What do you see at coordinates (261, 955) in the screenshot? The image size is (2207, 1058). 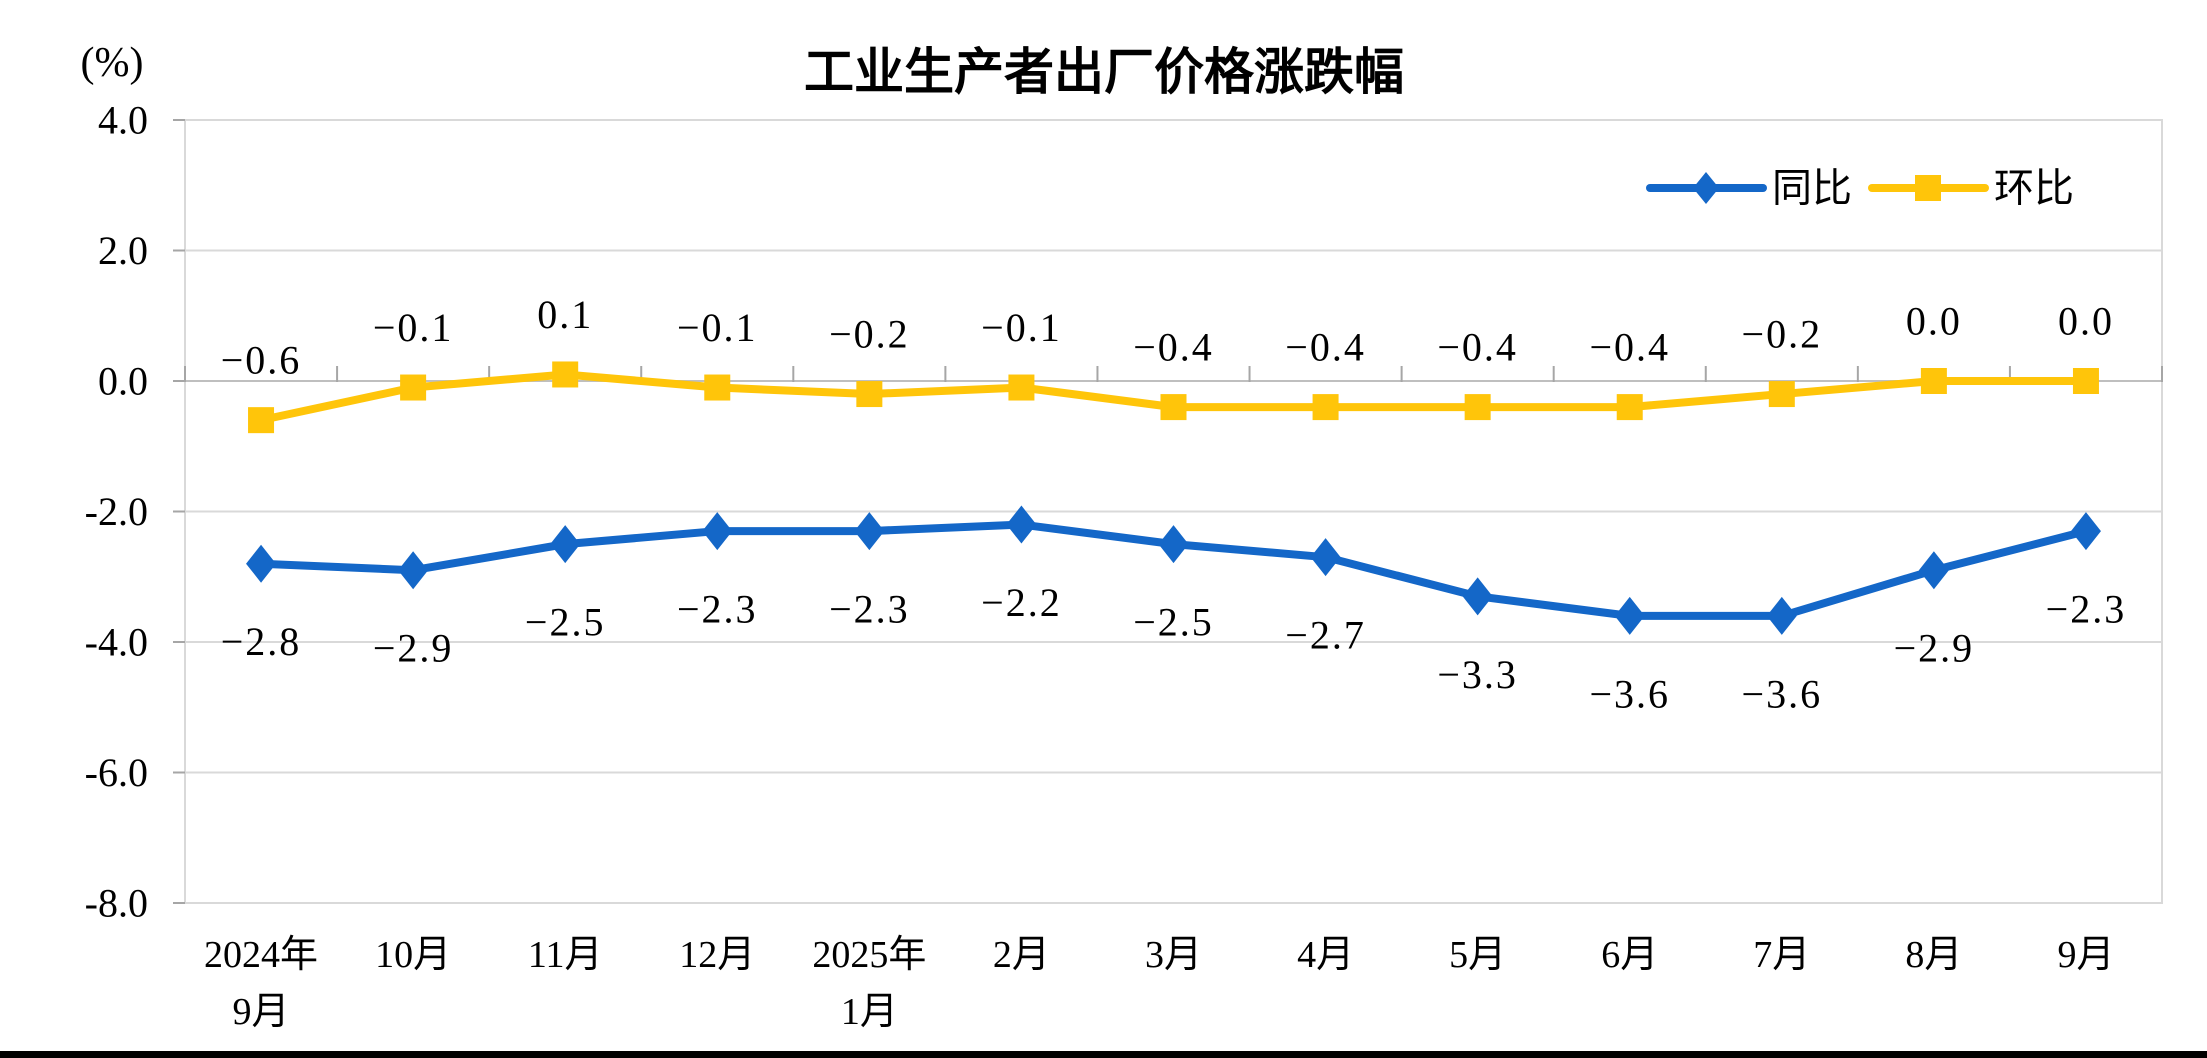 I see `x-axis-category-label: 2024年` at bounding box center [261, 955].